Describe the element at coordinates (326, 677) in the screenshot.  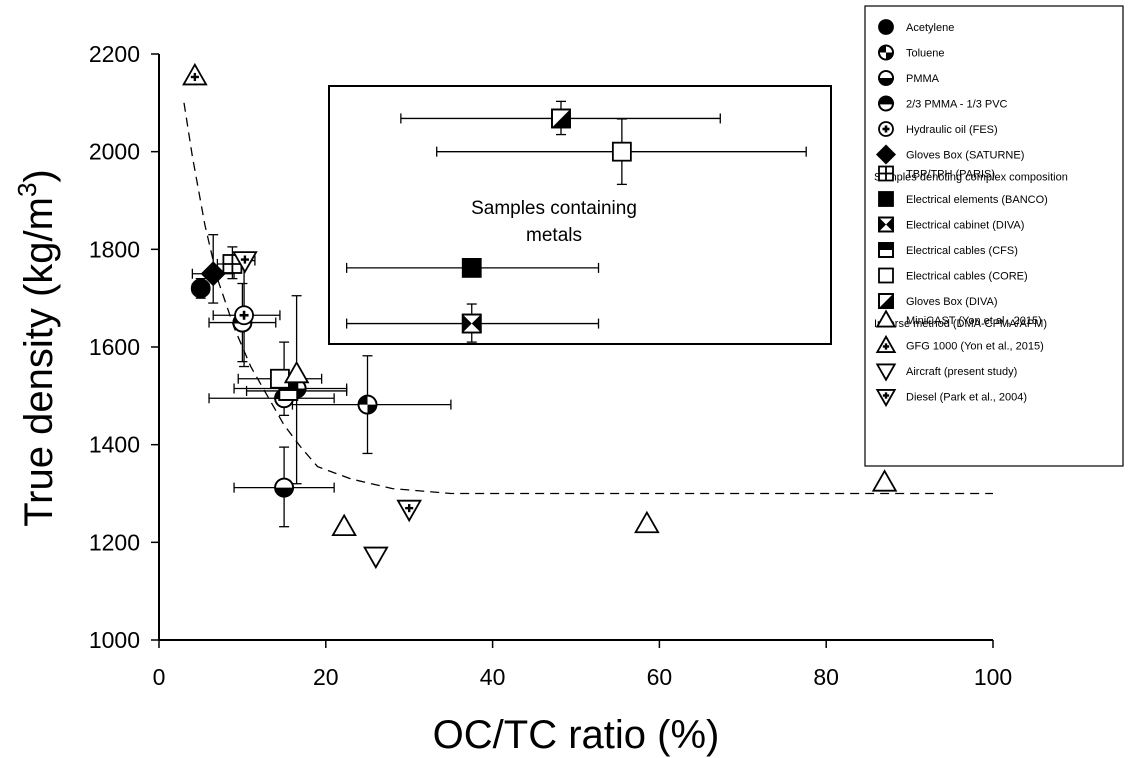
I see `x-tick-label: 20` at that location.